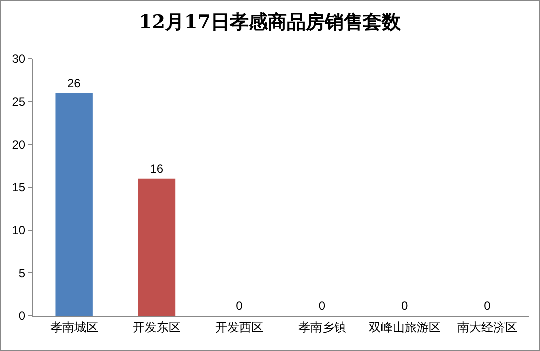 The width and height of the screenshot is (540, 351). I want to click on chart-title: 12月17日孝感商品房销售套数, so click(270, 22).